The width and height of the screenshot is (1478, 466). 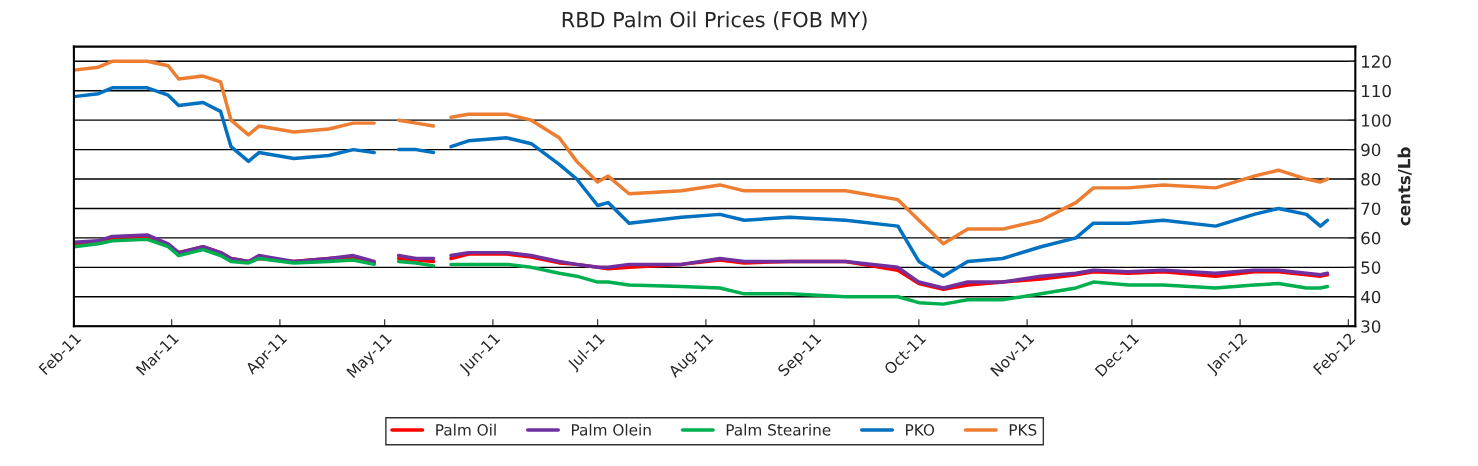 What do you see at coordinates (714, 20) in the screenshot?
I see `chart-title: RBD Palm Oil Prices (FOB MY)` at bounding box center [714, 20].